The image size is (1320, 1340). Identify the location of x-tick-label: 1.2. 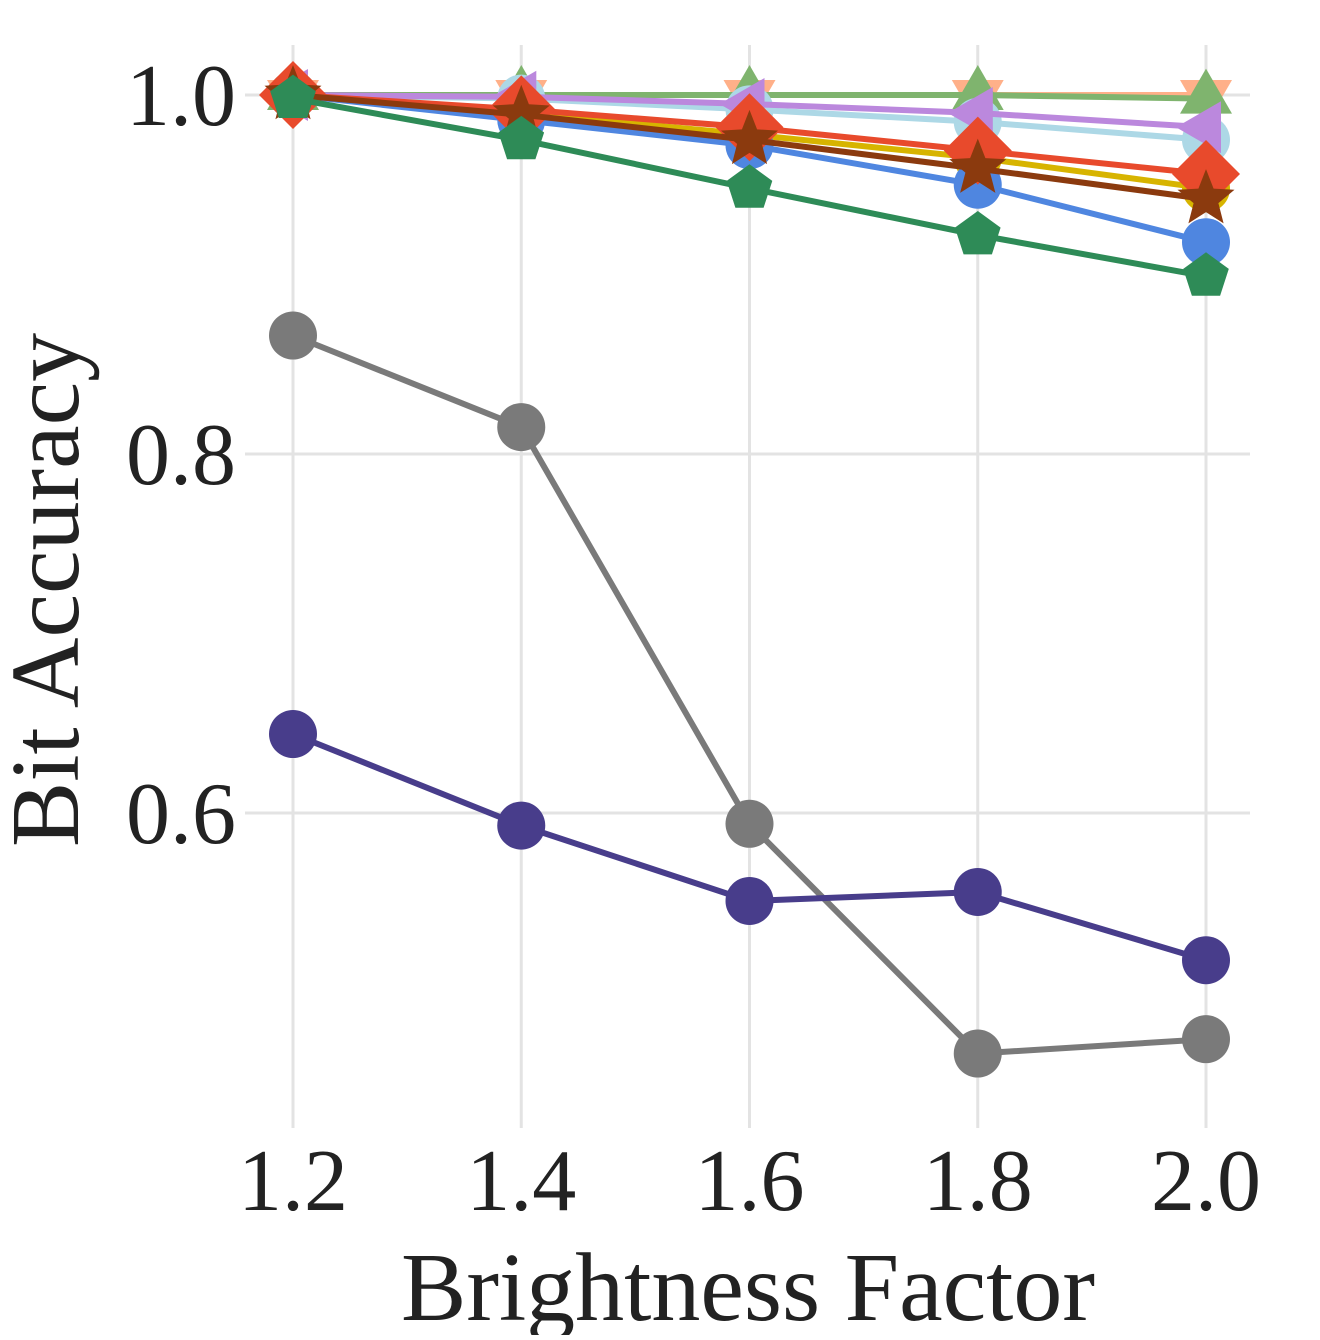
(293, 1181).